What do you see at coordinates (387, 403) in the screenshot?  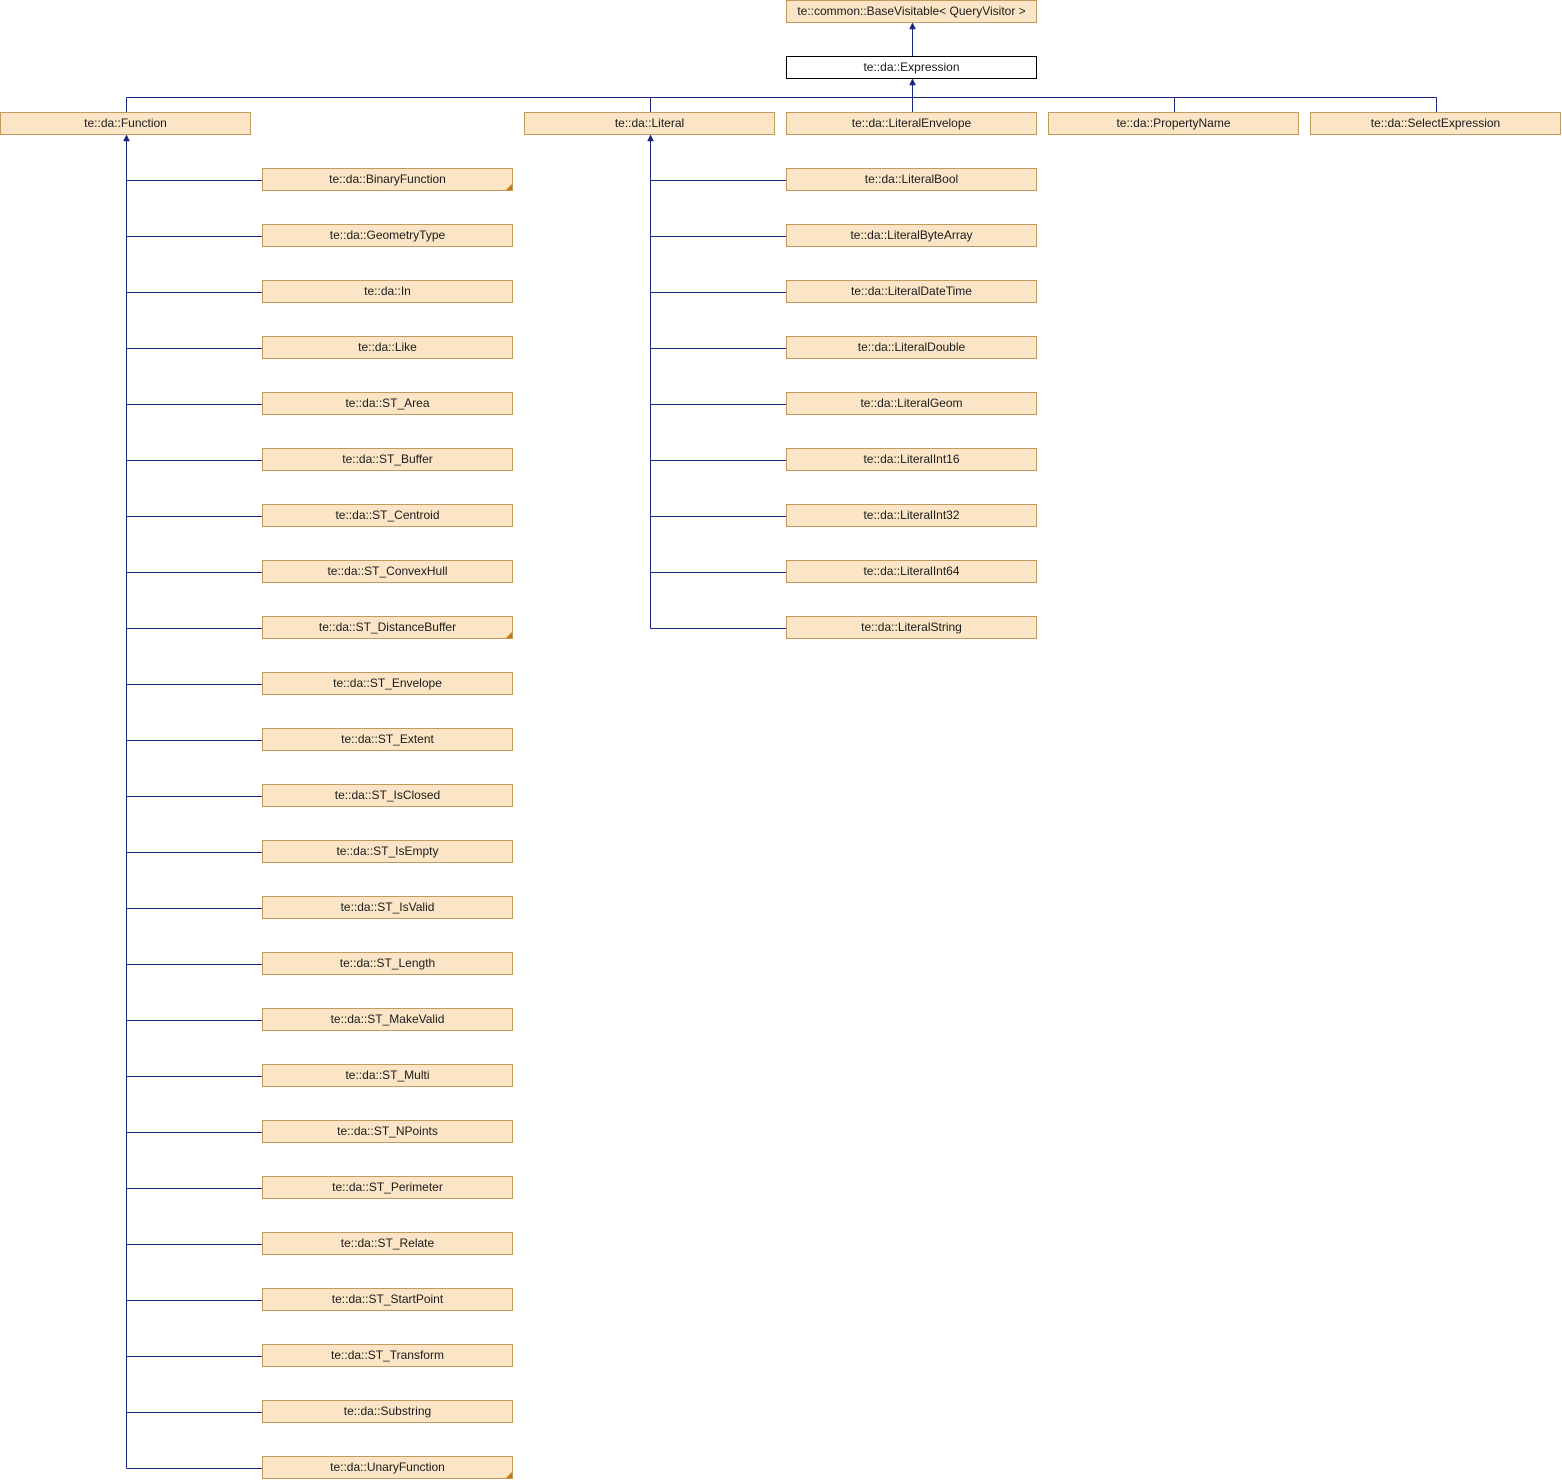 I see `class-node-st-area: te::da::ST_Area` at bounding box center [387, 403].